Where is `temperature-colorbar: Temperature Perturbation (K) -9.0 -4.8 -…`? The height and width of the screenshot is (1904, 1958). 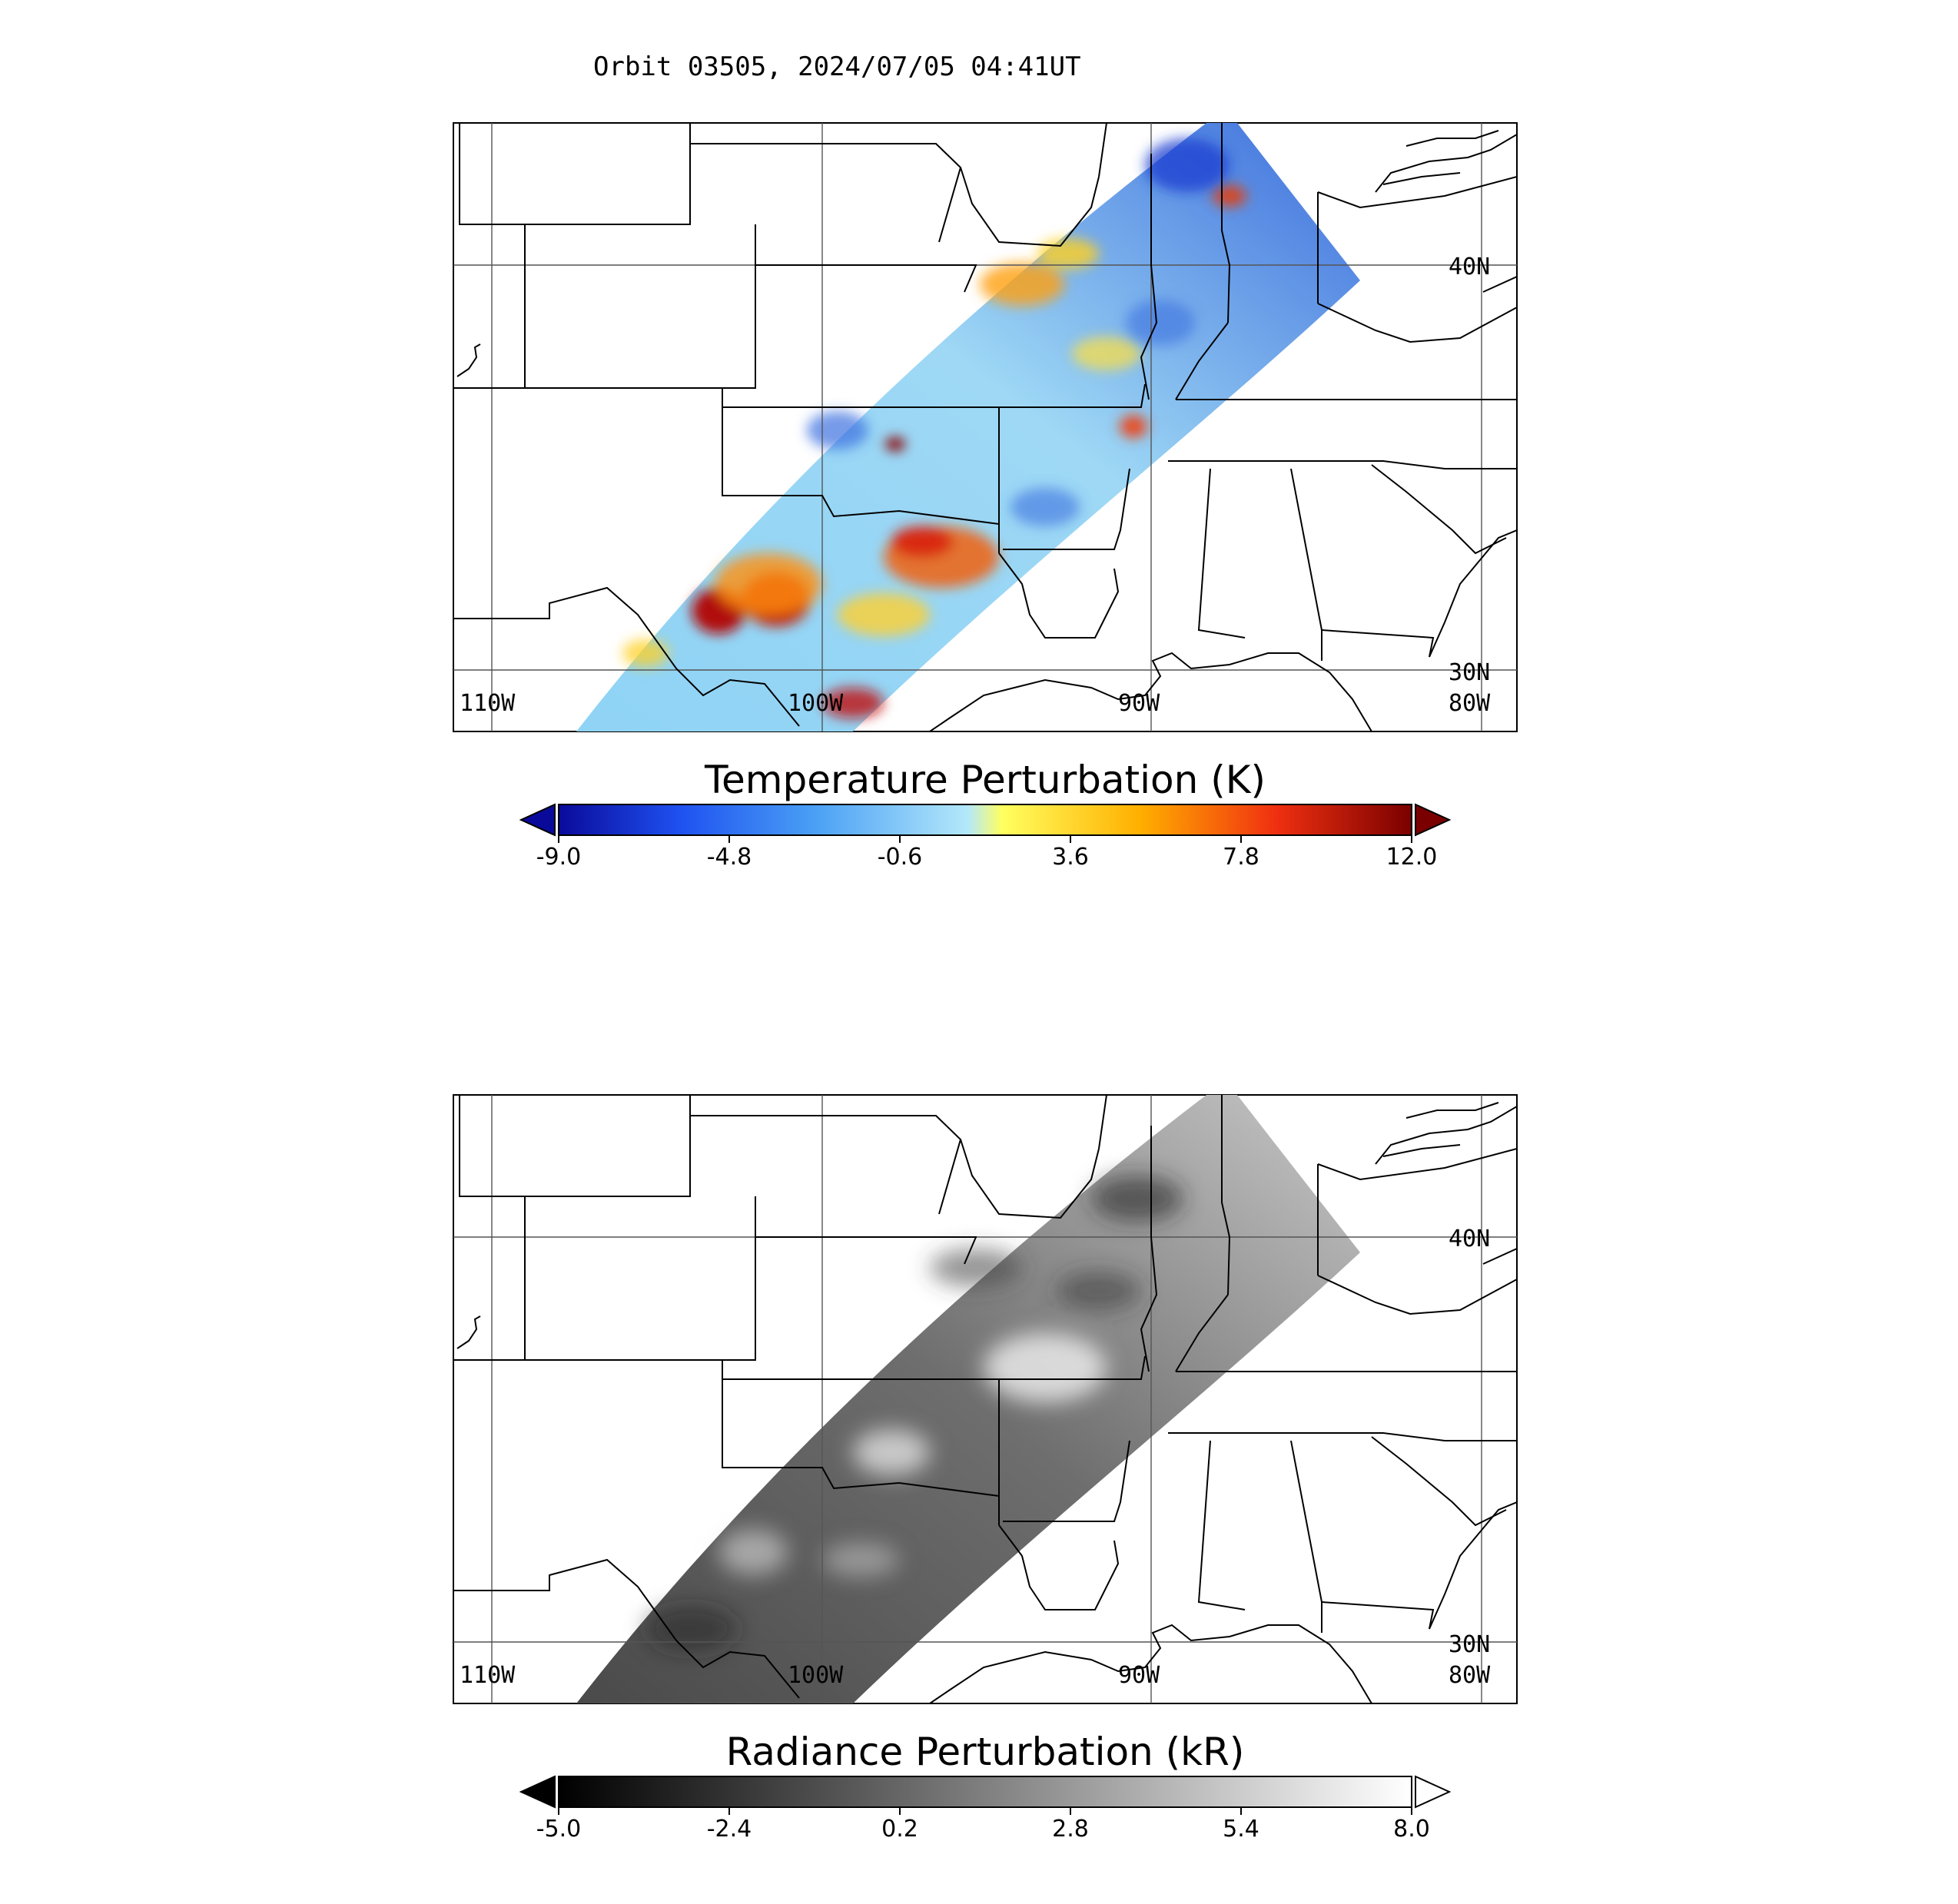 temperature-colorbar: Temperature Perturbation (K) -9.0 -4.8 -… is located at coordinates (985, 814).